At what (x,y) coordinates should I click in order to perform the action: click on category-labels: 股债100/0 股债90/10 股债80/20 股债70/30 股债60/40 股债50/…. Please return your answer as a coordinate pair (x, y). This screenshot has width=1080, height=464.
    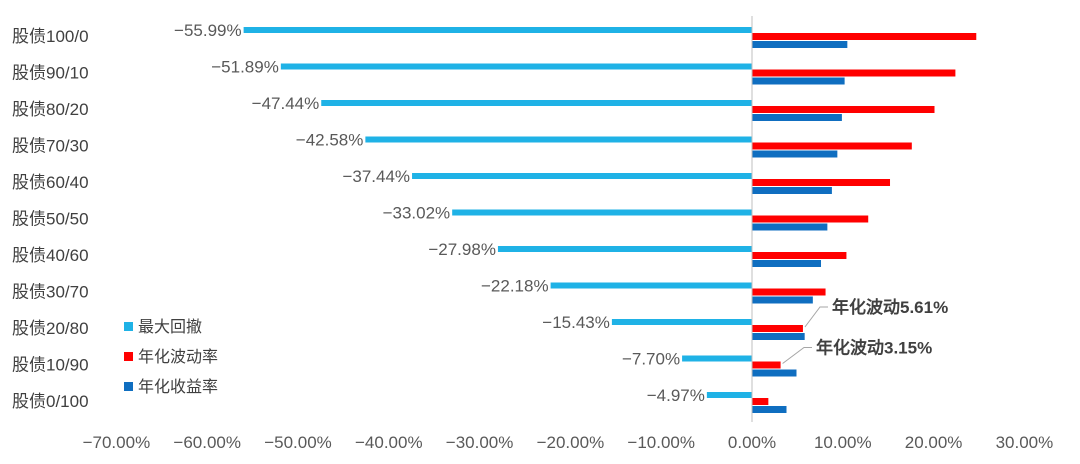
    Looking at the image, I should click on (50, 219).